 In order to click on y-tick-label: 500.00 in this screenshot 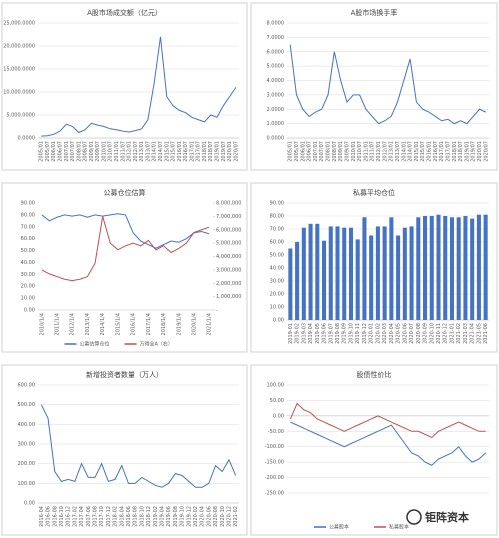, I will do `click(27, 405)`.